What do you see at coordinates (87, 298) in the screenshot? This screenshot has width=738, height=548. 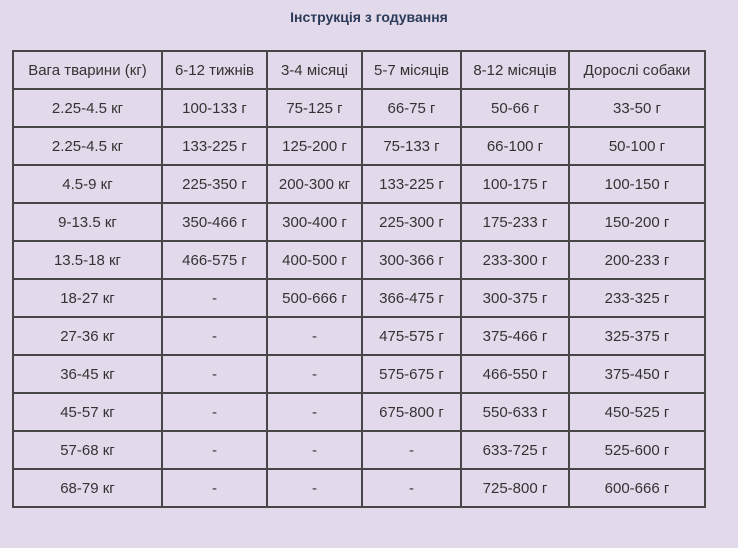 I see `table-cell: 18-27 кг` at bounding box center [87, 298].